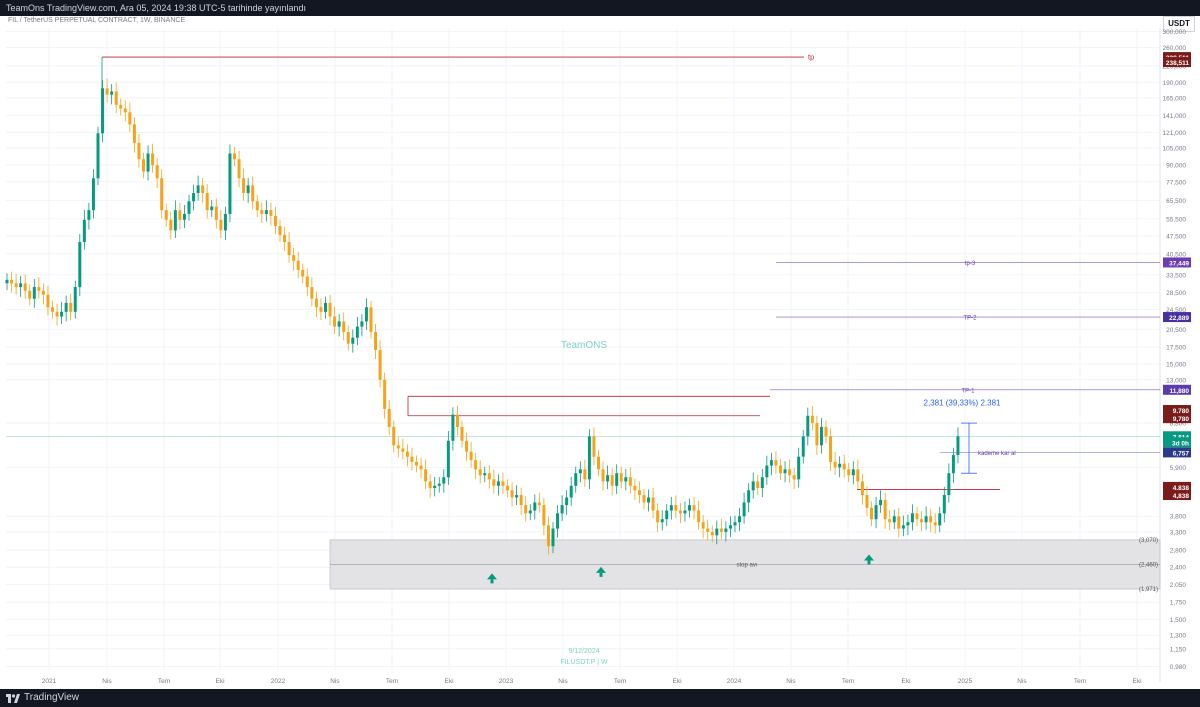 Image resolution: width=1200 pixels, height=707 pixels. What do you see at coordinates (1148, 590) in the screenshot?
I see `annotation-label: (1,971)` at bounding box center [1148, 590].